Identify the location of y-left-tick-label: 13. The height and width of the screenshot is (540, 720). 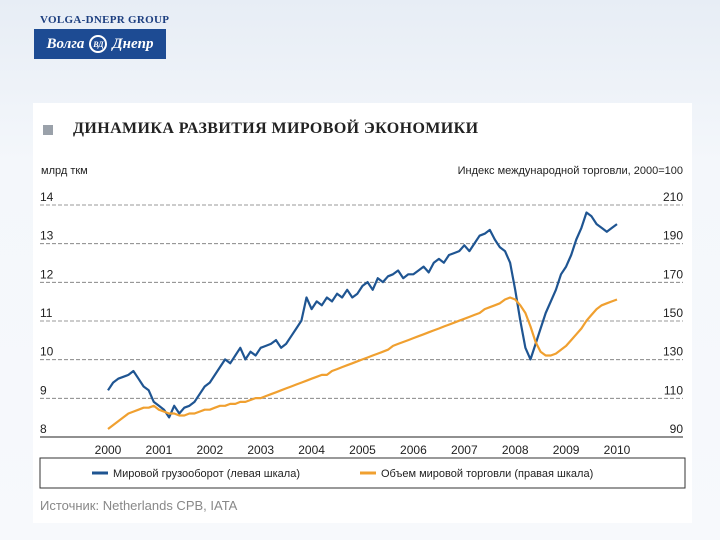
(47, 236).